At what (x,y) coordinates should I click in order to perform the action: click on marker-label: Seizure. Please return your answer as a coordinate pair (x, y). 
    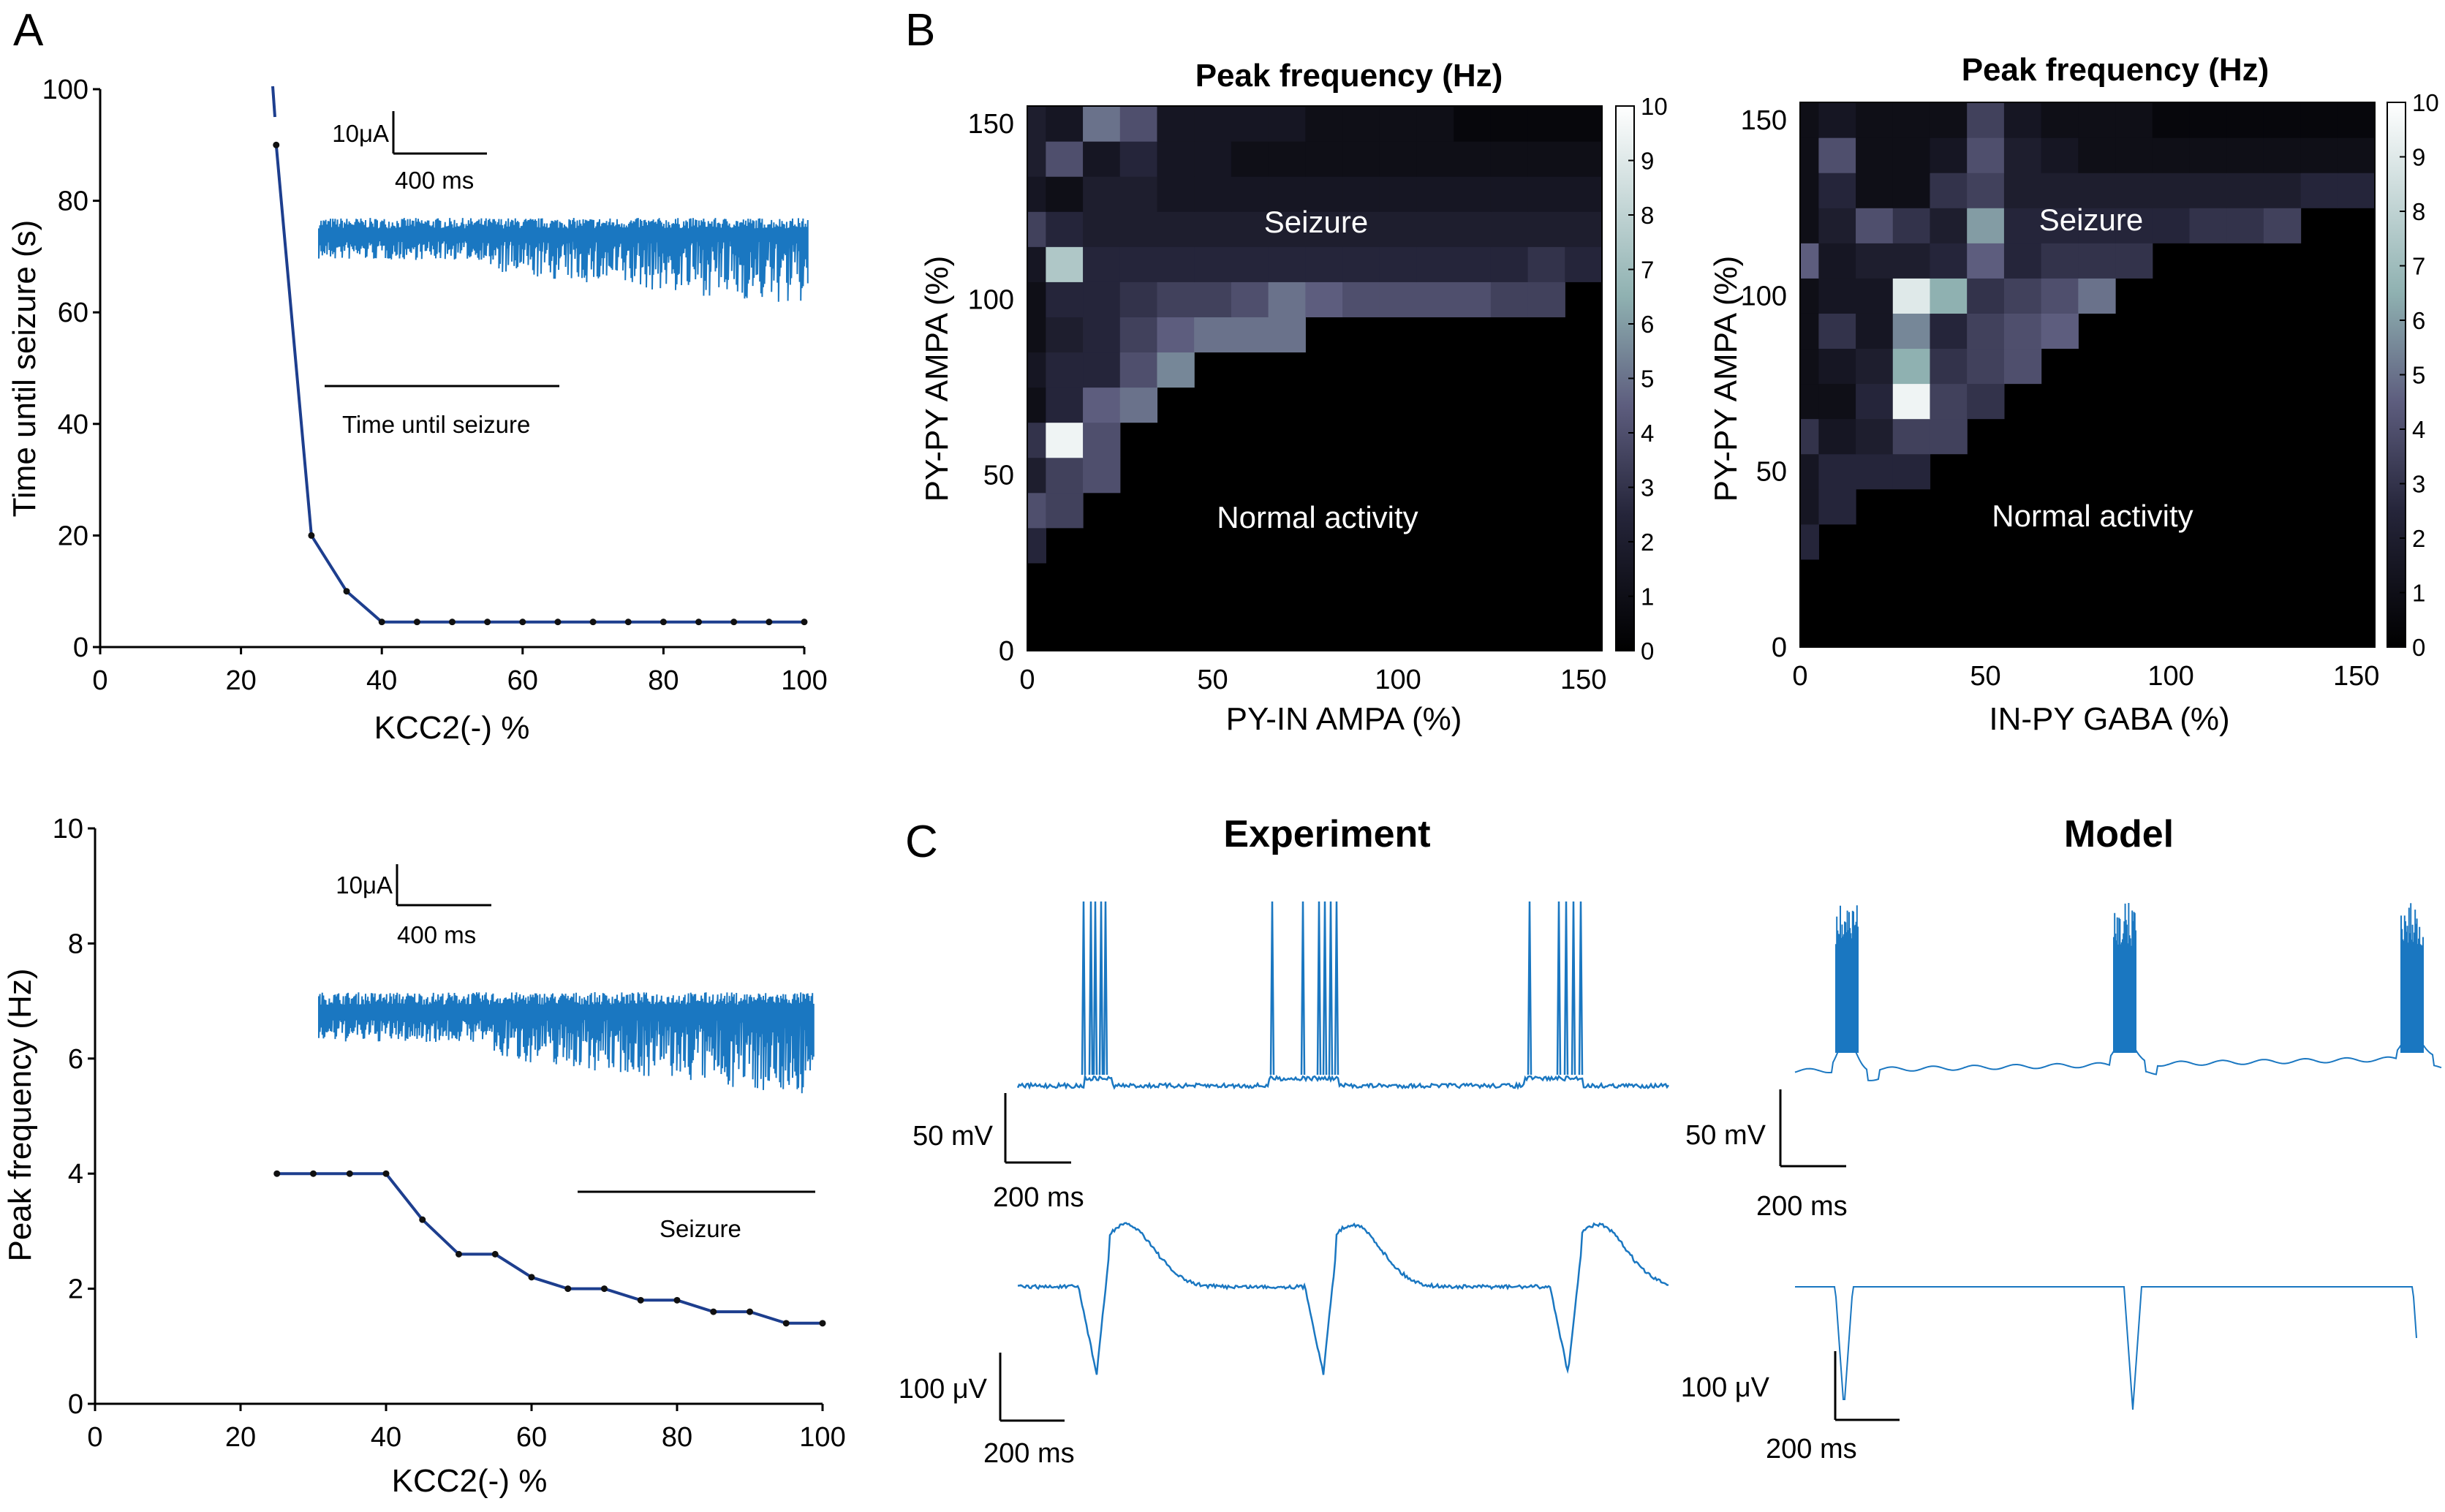
    Looking at the image, I should click on (700, 1228).